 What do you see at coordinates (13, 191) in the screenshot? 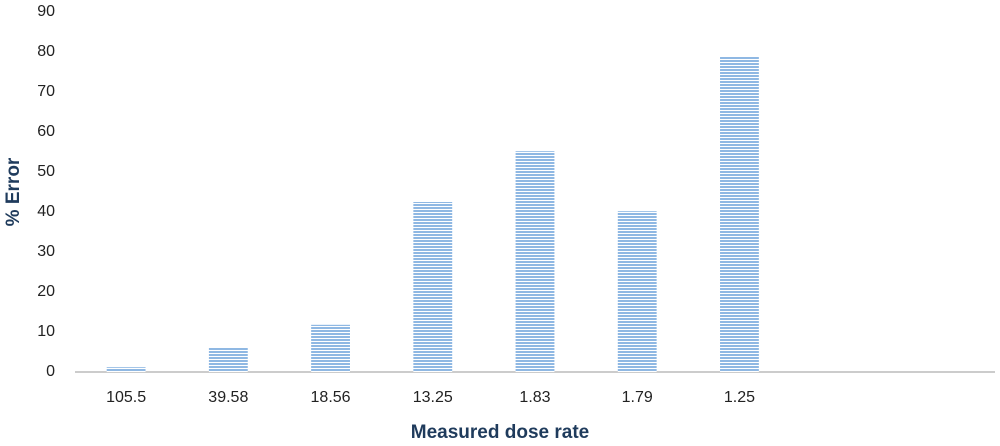
I see `y-axis-title: % Error` at bounding box center [13, 191].